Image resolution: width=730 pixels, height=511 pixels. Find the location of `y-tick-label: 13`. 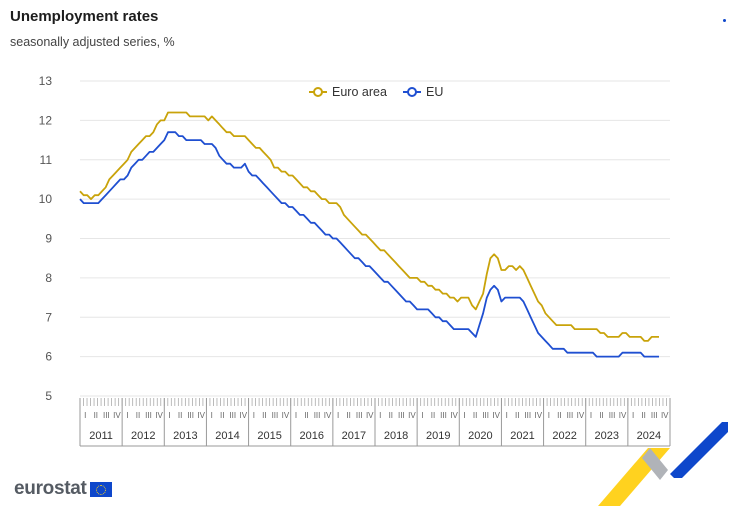

y-tick-label: 13 is located at coordinates (46, 81).